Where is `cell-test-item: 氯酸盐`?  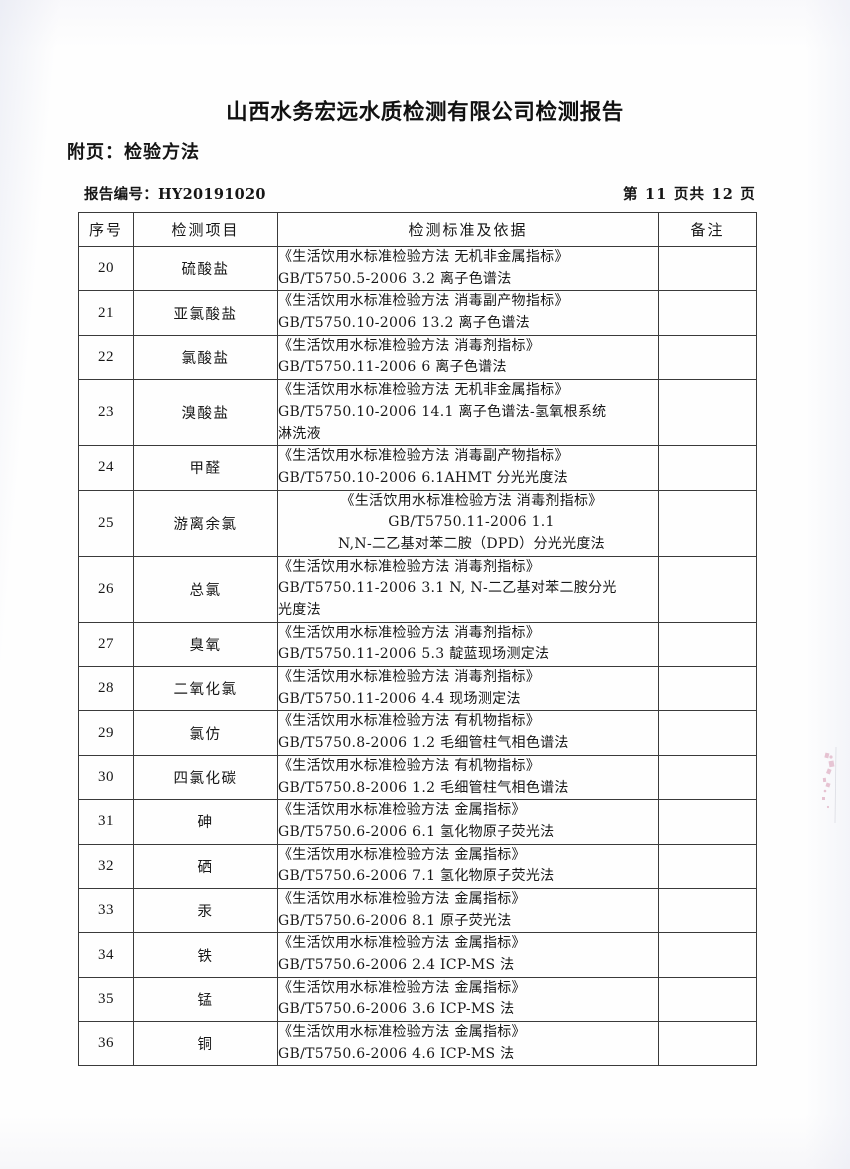
cell-test-item: 氯酸盐 is located at coordinates (205, 357).